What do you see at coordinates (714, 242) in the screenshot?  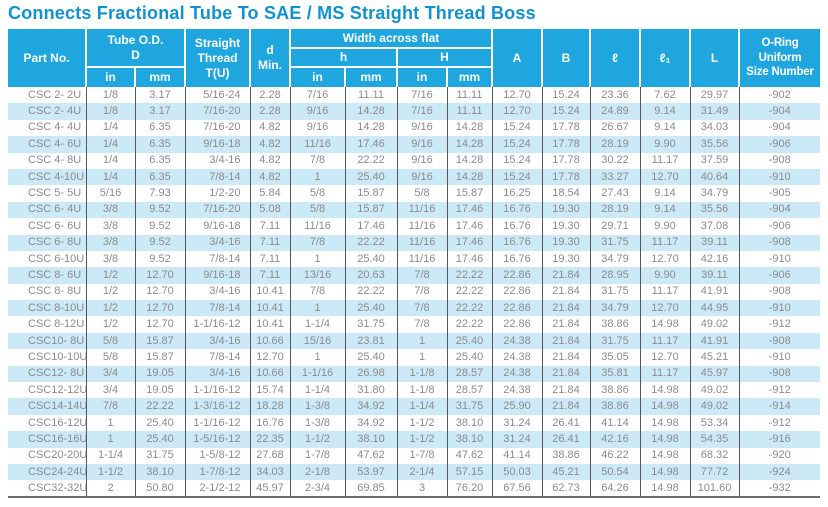 I see `dim-L-cell: 39.11` at bounding box center [714, 242].